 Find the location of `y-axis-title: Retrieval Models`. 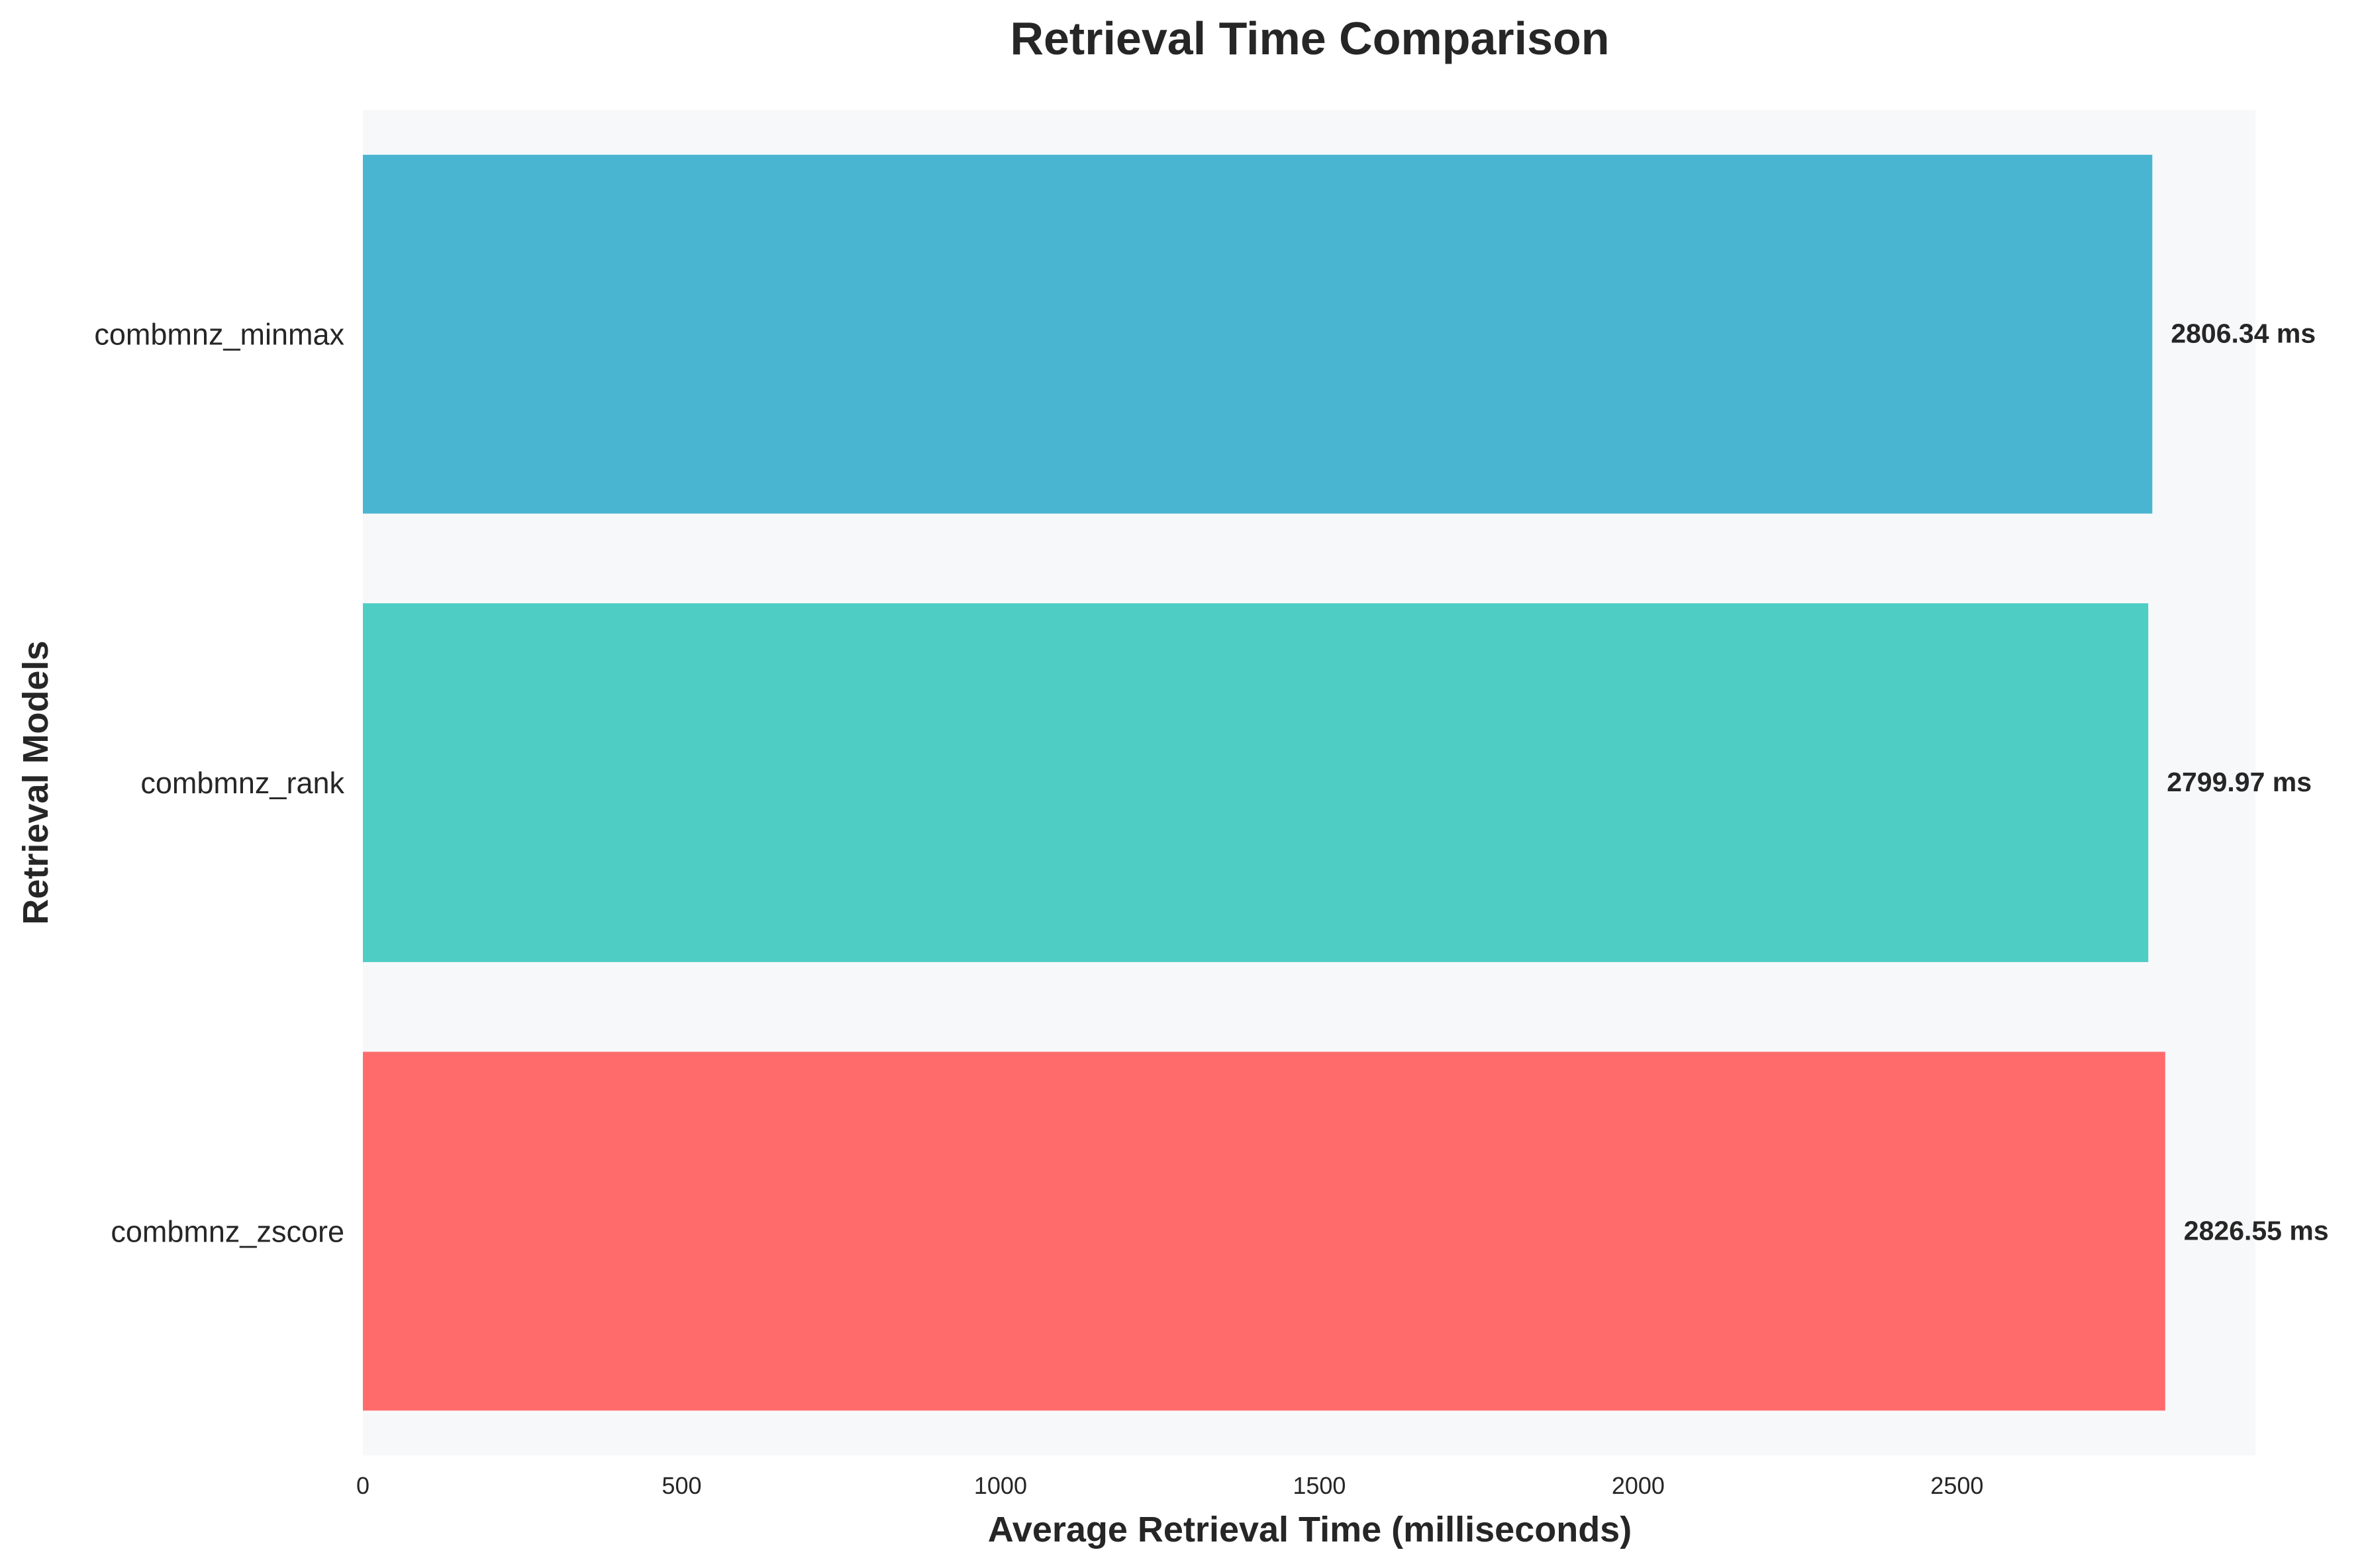

y-axis-title: Retrieval Models is located at coordinates (36, 782).